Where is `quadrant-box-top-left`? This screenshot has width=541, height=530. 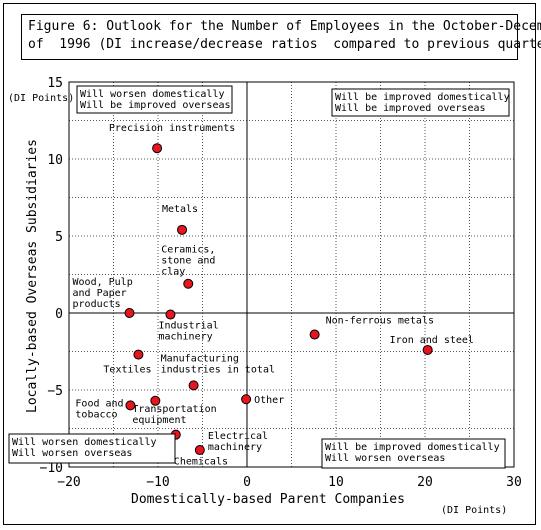
quadrant-box-top-left is located at coordinates (154, 99).